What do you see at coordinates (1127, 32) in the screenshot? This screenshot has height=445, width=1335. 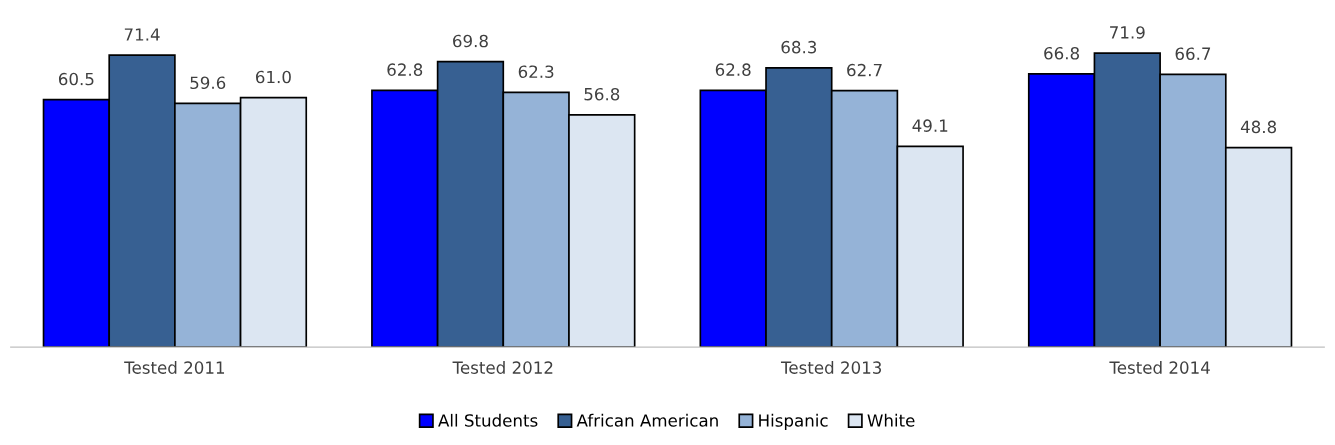 I see `data-label: 71.9` at bounding box center [1127, 32].